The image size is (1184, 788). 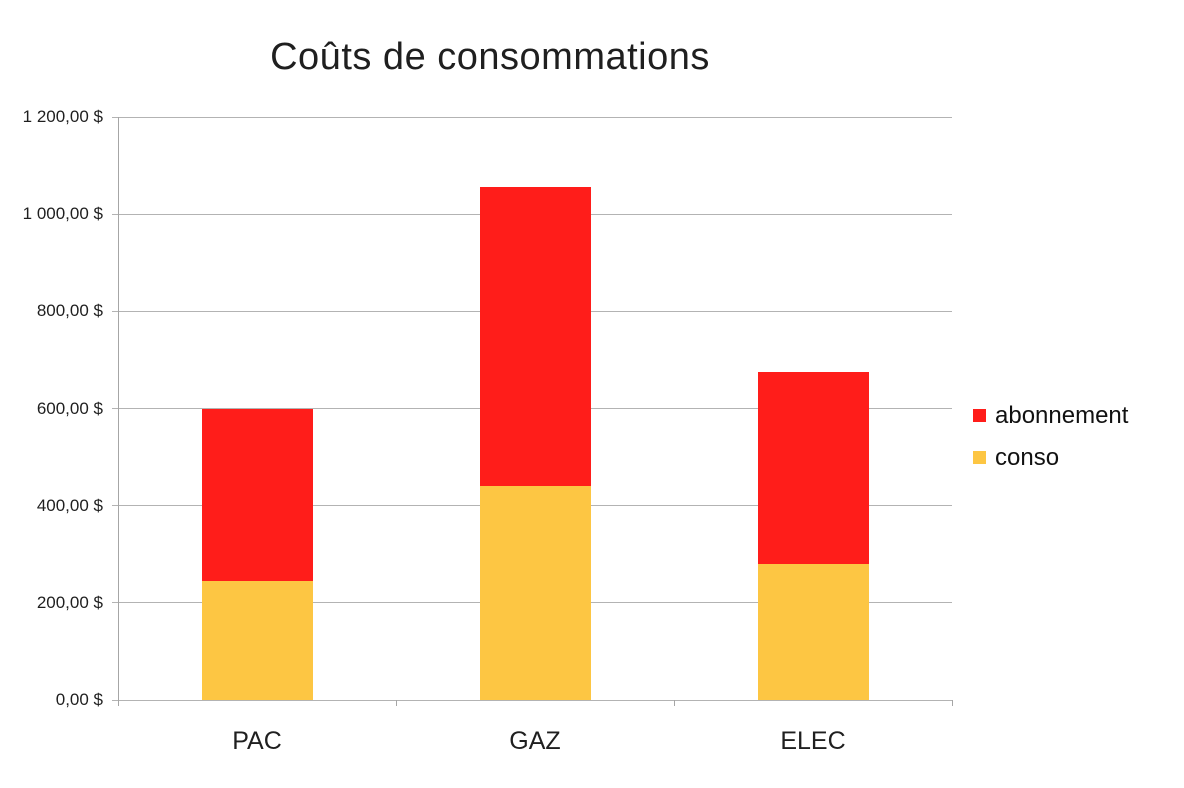 I want to click on y-tick-label: 800,00 $, so click(x=69, y=311).